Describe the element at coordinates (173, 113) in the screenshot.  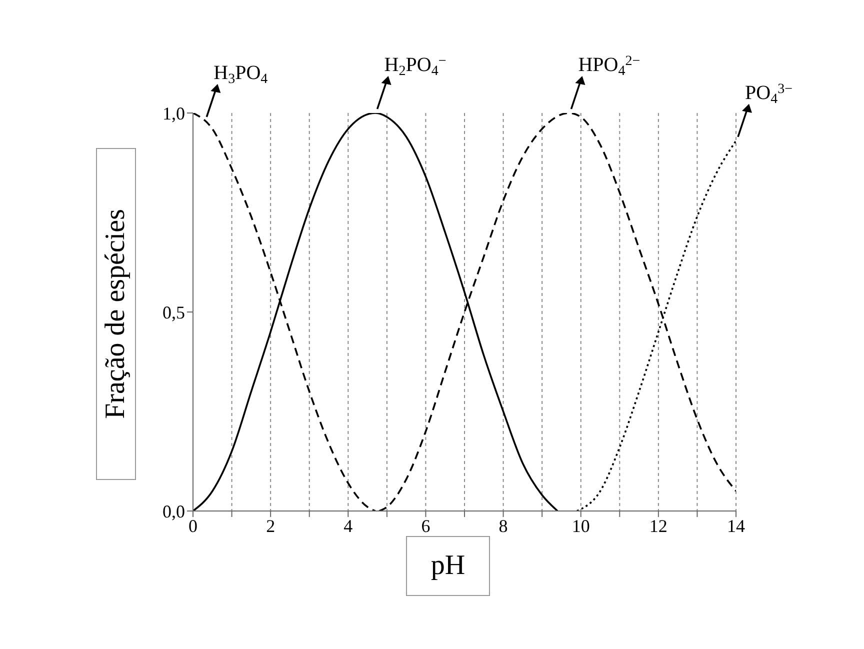
I see `y-tick-label: 1,0` at that location.